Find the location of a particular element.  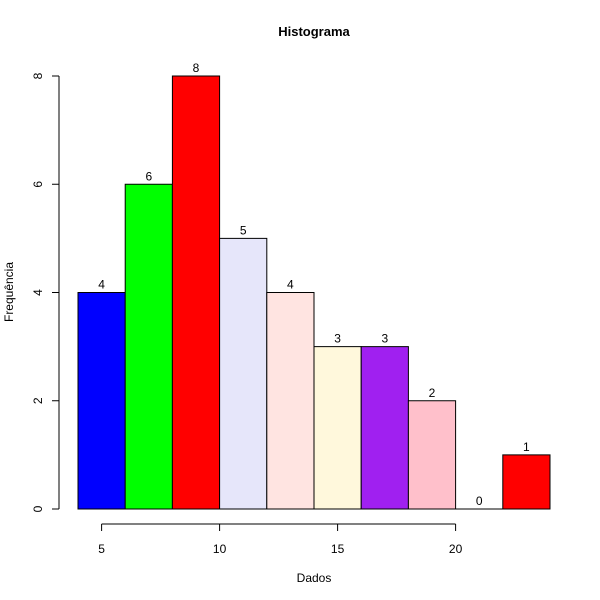

x-axis-label: Dados is located at coordinates (314, 578).